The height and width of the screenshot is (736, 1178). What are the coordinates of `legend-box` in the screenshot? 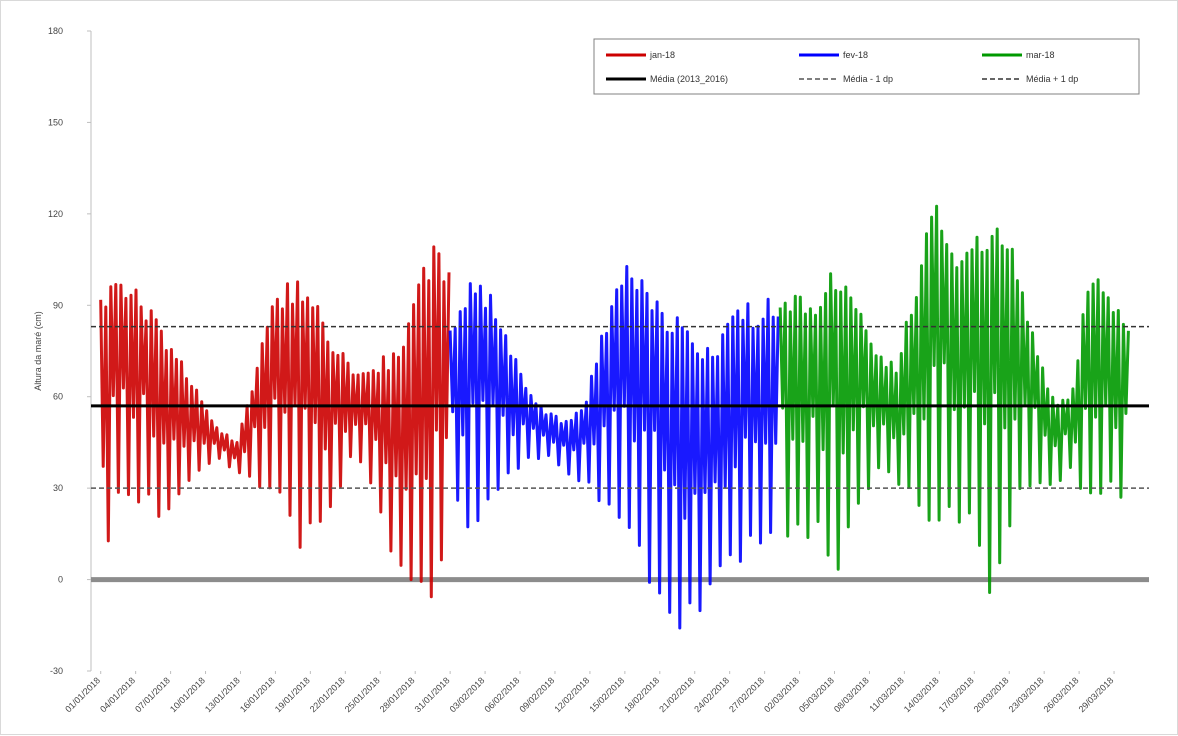 It's located at (866, 66).